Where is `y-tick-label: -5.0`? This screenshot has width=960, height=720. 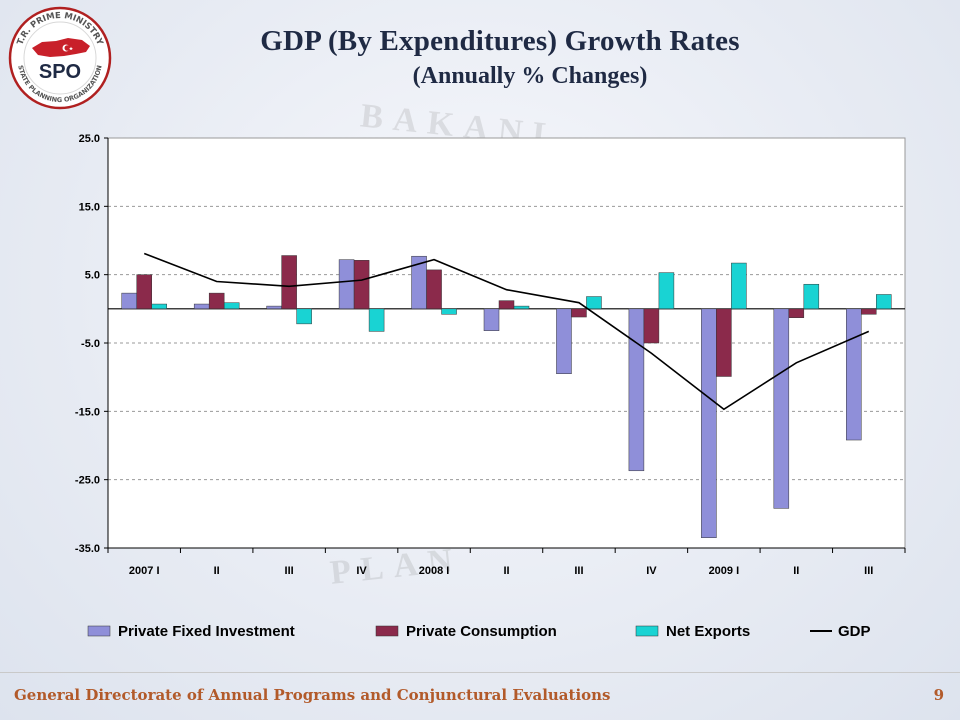
y-tick-label: -5.0 is located at coordinates (90, 344).